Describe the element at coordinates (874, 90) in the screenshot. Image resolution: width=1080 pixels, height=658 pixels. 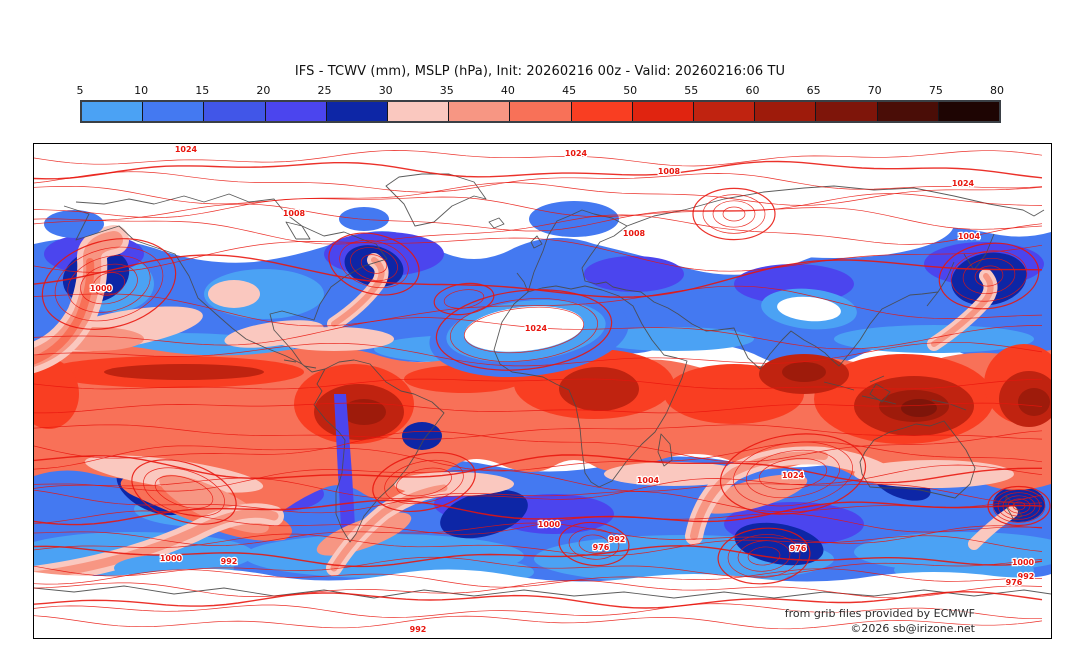
I see `colorbar-tick: 70` at that location.